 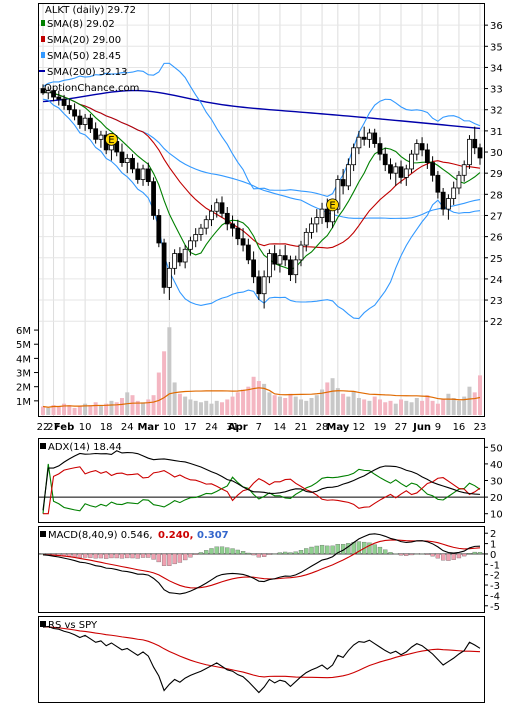 What do you see at coordinates (401, 427) in the screenshot?
I see `x-tick-label: 27` at bounding box center [401, 427].